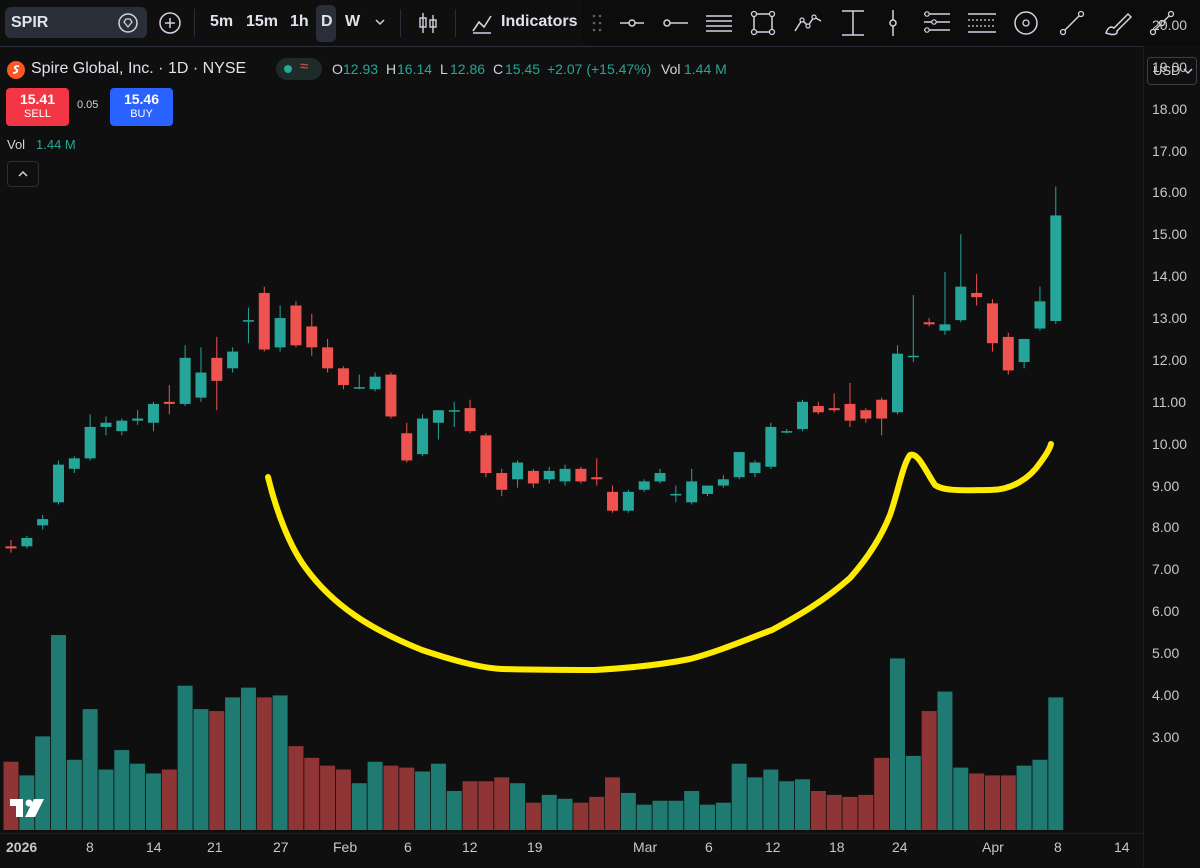  What do you see at coordinates (326, 23) in the screenshot?
I see `interval-d-active: D` at bounding box center [326, 23].